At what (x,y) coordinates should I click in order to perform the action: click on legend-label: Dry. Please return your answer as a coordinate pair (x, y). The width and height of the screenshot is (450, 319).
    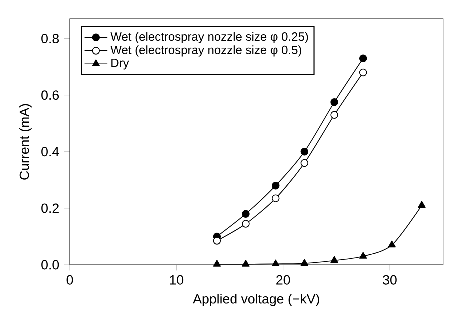
    Looking at the image, I should click on (121, 64).